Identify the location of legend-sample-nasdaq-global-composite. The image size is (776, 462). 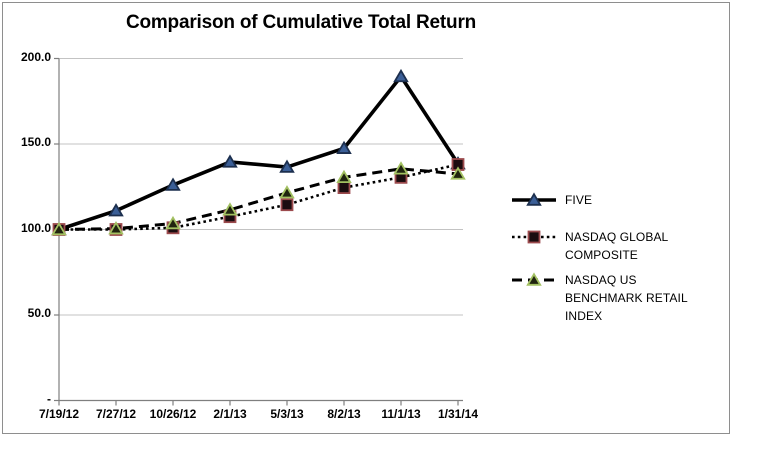
(534, 237).